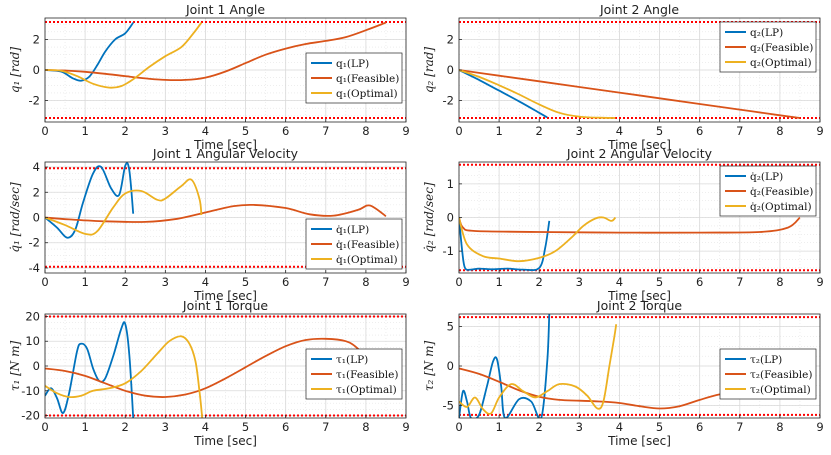 The width and height of the screenshot is (831, 455). Describe the element at coordinates (450, 184) in the screenshot. I see `y-tick-label: 1` at that location.